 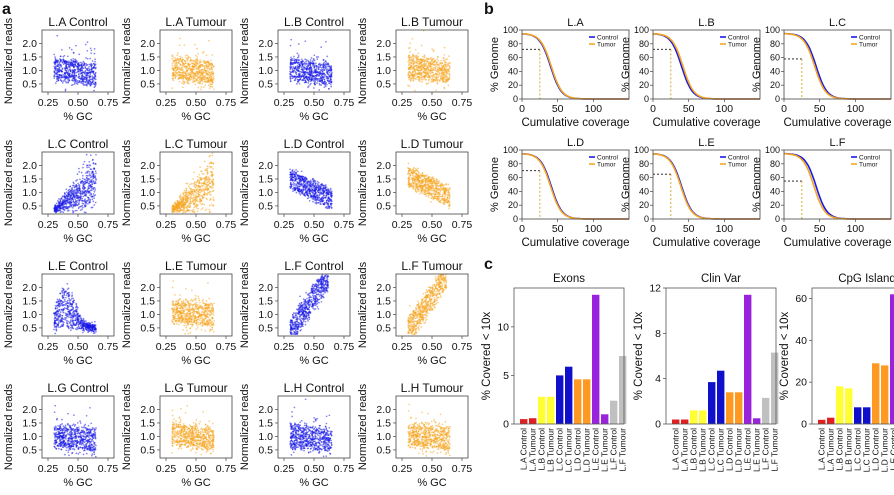 What do you see at coordinates (147, 166) in the screenshot?
I see `y-tick-label: 2.0` at bounding box center [147, 166].